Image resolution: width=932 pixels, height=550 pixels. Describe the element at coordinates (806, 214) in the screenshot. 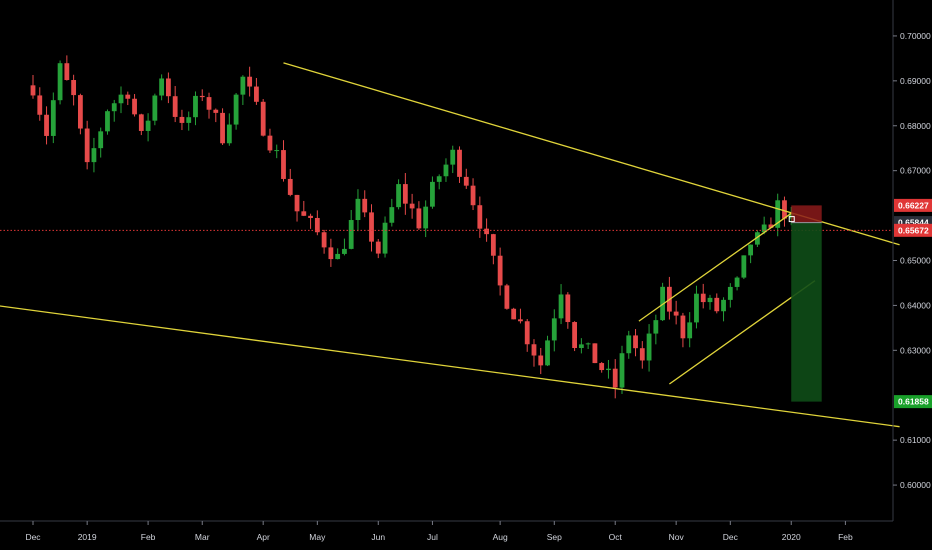

I see `stop-loss-zone` at that location.